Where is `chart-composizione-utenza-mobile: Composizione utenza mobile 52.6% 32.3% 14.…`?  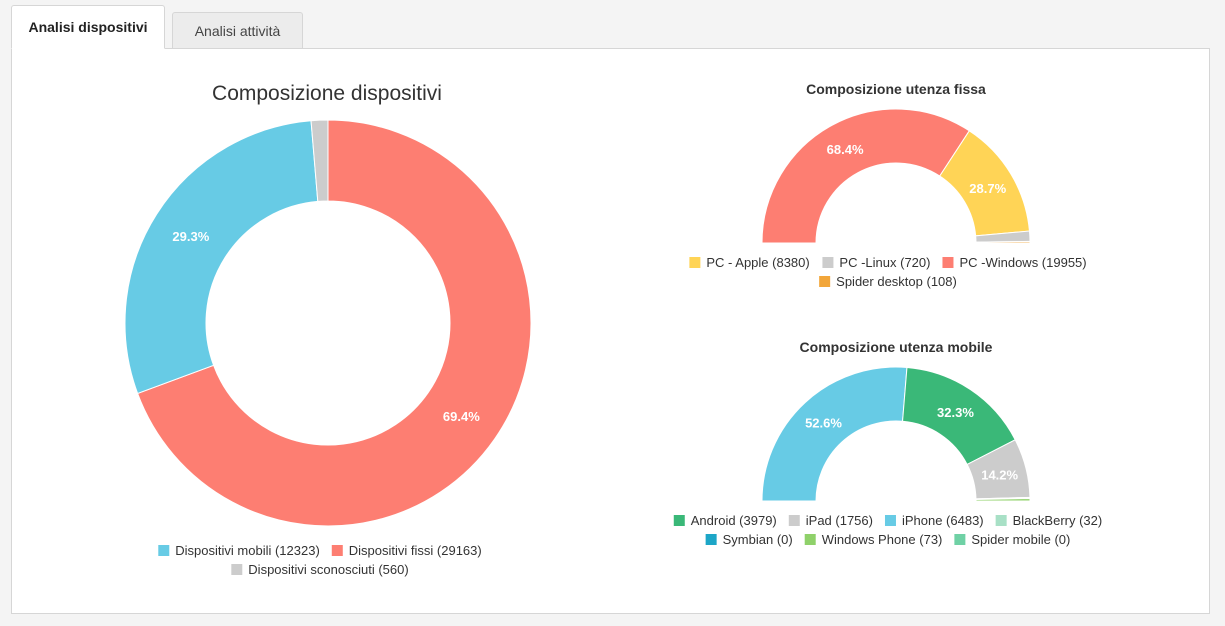 chart-composizione-utenza-mobile: Composizione utenza mobile 52.6% 32.3% 14.… is located at coordinates (888, 443).